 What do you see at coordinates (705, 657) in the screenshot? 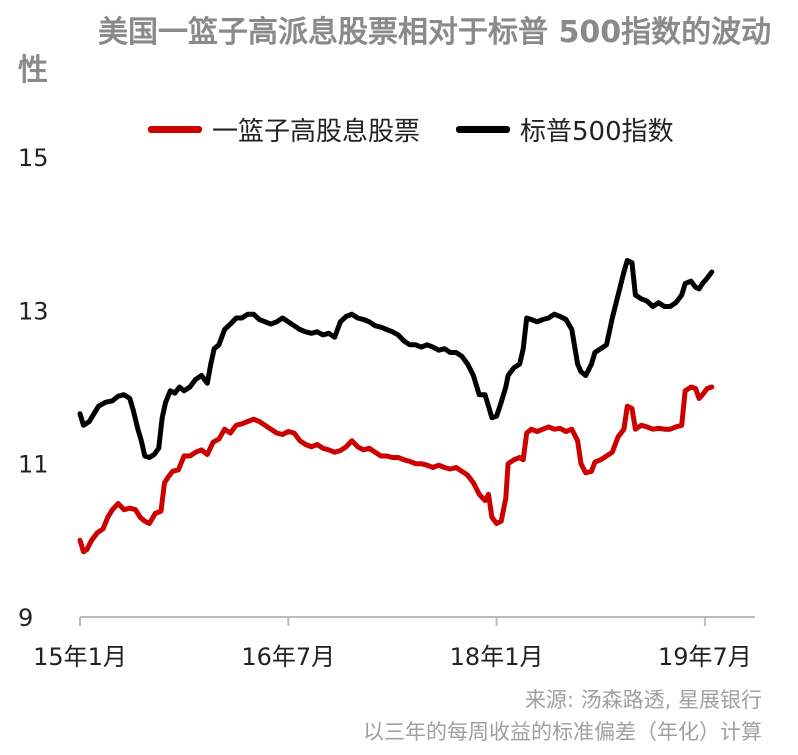
I see `x-tick-label: 19年7月` at bounding box center [705, 657].